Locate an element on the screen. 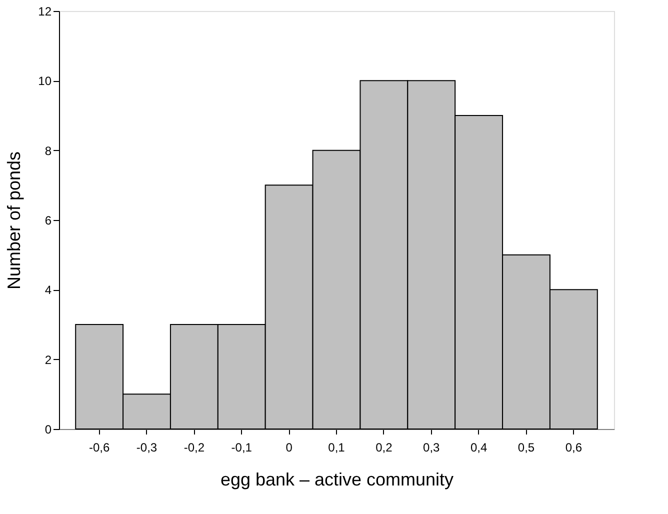 The height and width of the screenshot is (514, 668). y-tick-label: 8 is located at coordinates (48, 151).